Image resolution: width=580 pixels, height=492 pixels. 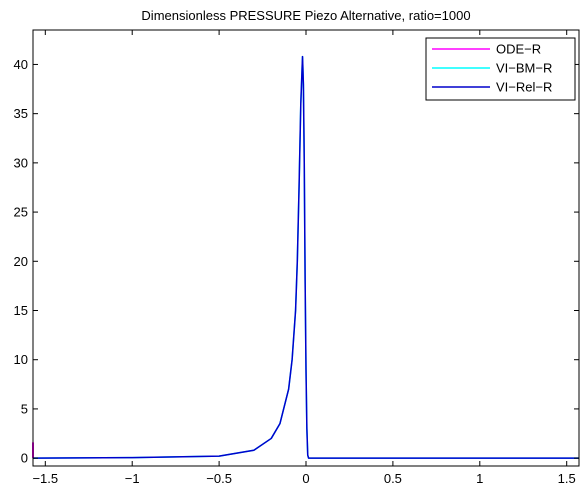 What do you see at coordinates (518, 49) in the screenshot?
I see `legend-label: ODE−R` at bounding box center [518, 49].